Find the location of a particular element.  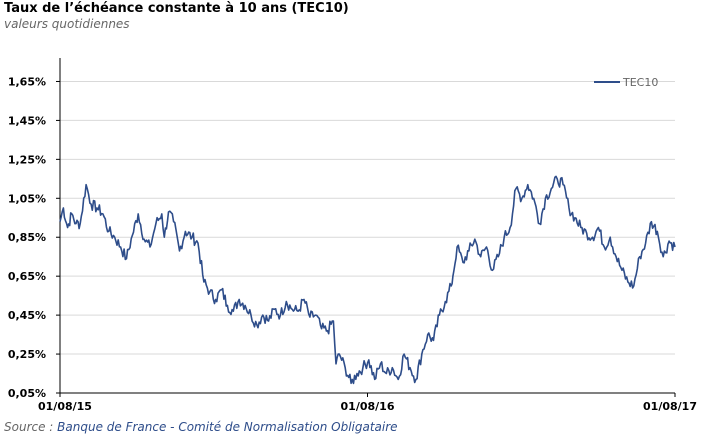

y-tick-label: 1,25% is located at coordinates (27, 159).